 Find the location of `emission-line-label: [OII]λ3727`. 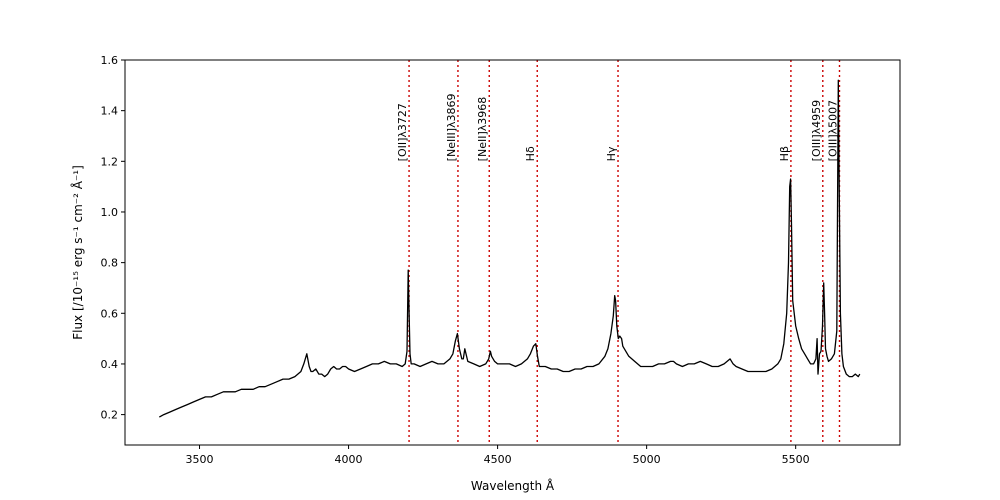

emission-line-label: [OII]λ3727 is located at coordinates (402, 132).